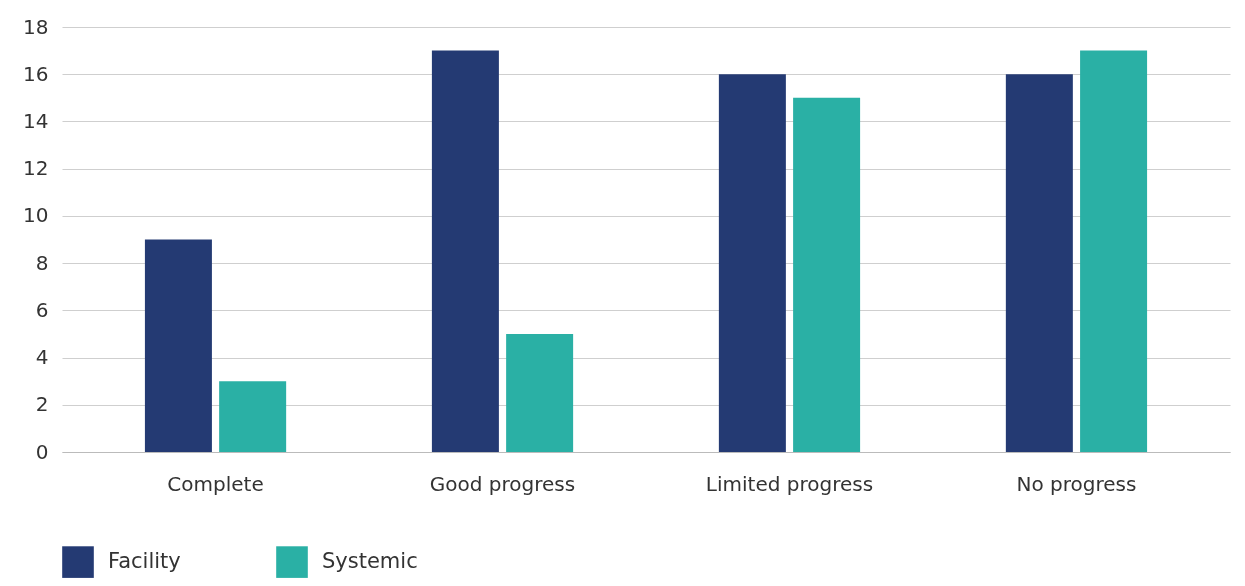  What do you see at coordinates (42, 451) in the screenshot?
I see `y-tick-label: 0` at bounding box center [42, 451].